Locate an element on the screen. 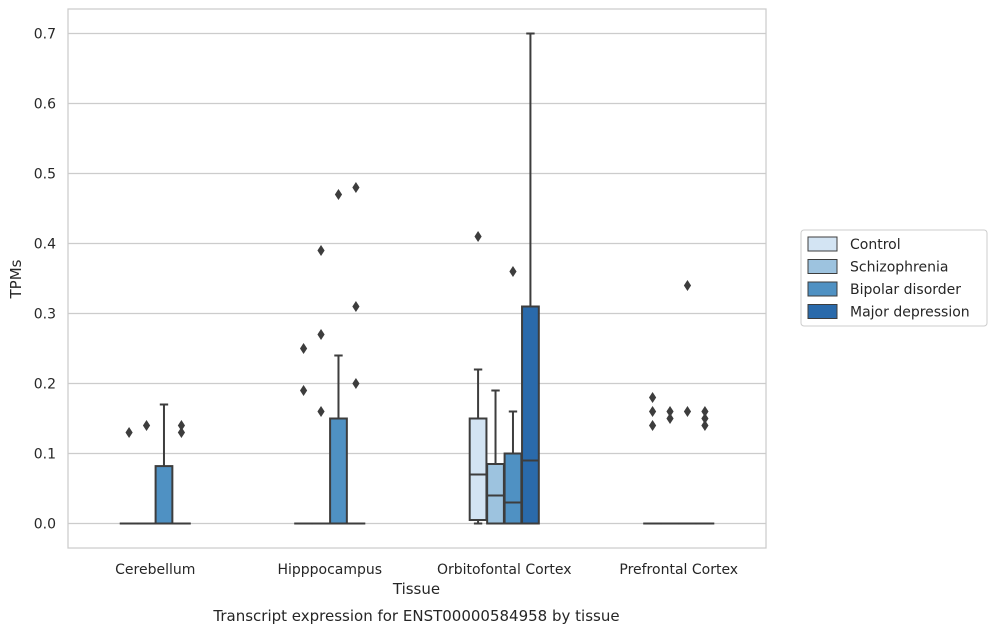  x-tick-label: Prefrontal Cortex is located at coordinates (678, 570).